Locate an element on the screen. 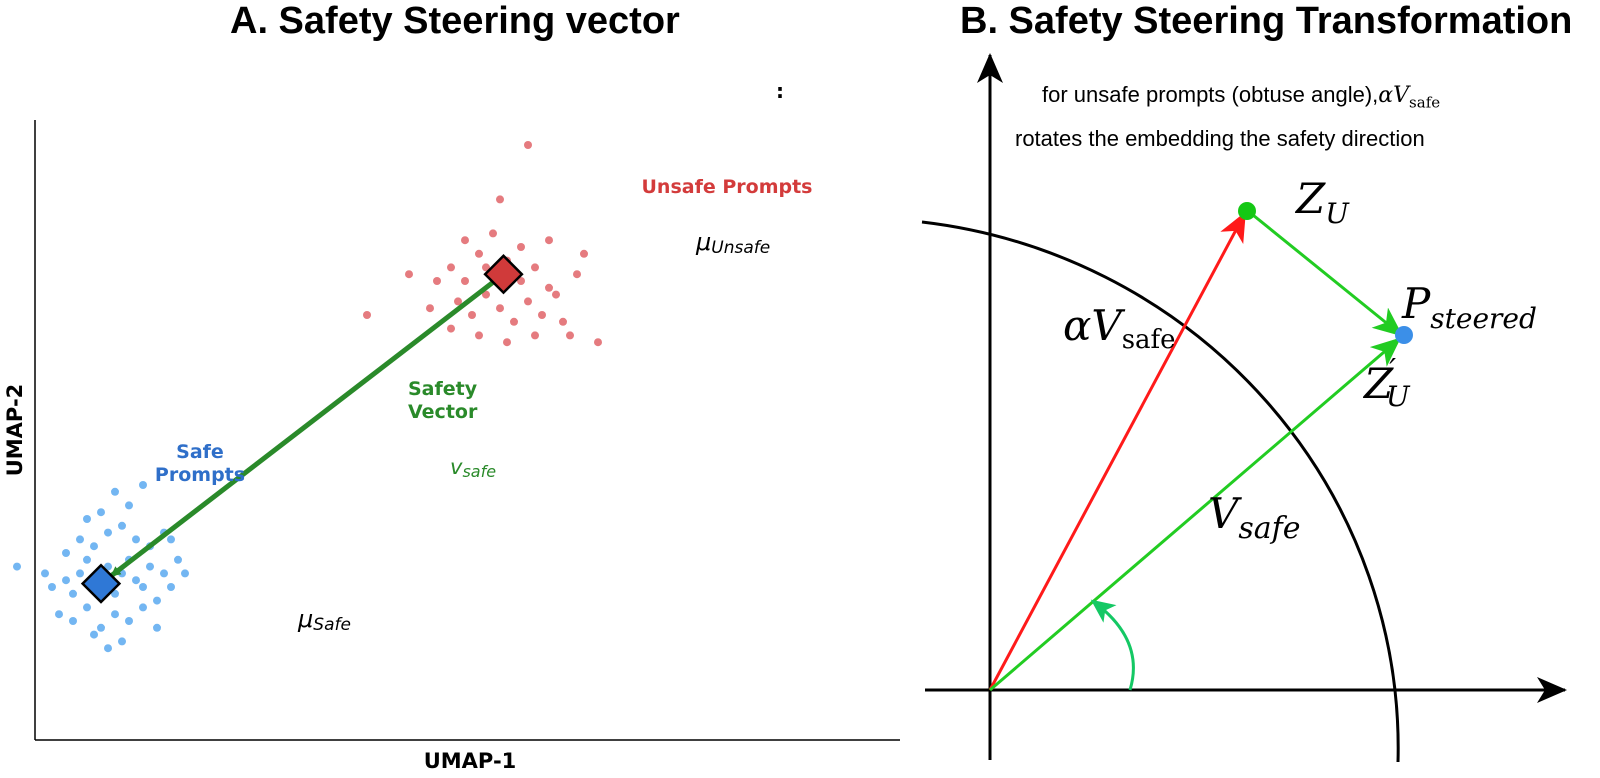 The height and width of the screenshot is (778, 1600). panel-b-title: B. Safety Steering Transformation is located at coordinates (1266, 21).